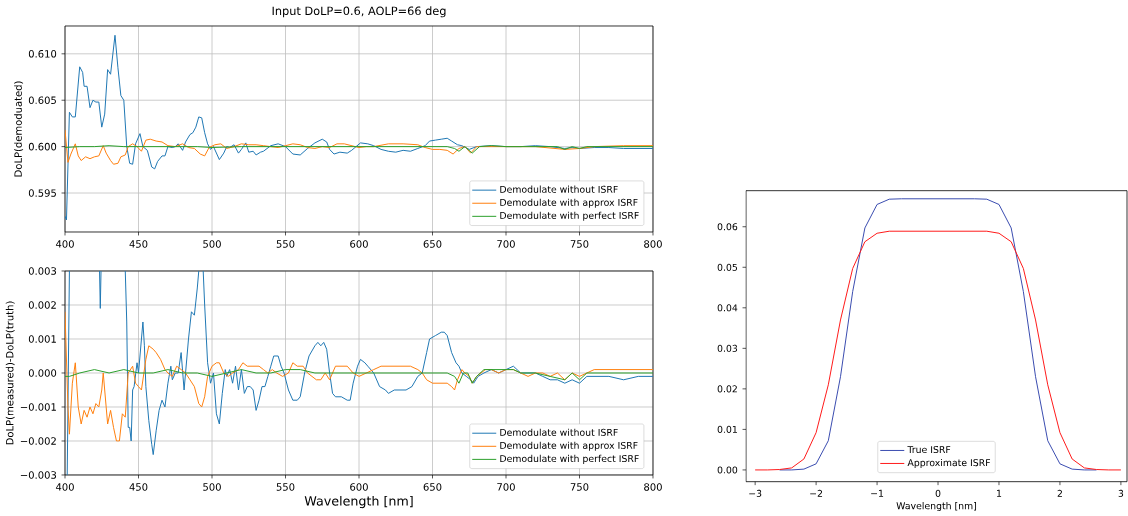 This screenshot has height=516, width=1128. Describe the element at coordinates (727, 429) in the screenshot. I see `y-tick-label: 0.01` at that location.